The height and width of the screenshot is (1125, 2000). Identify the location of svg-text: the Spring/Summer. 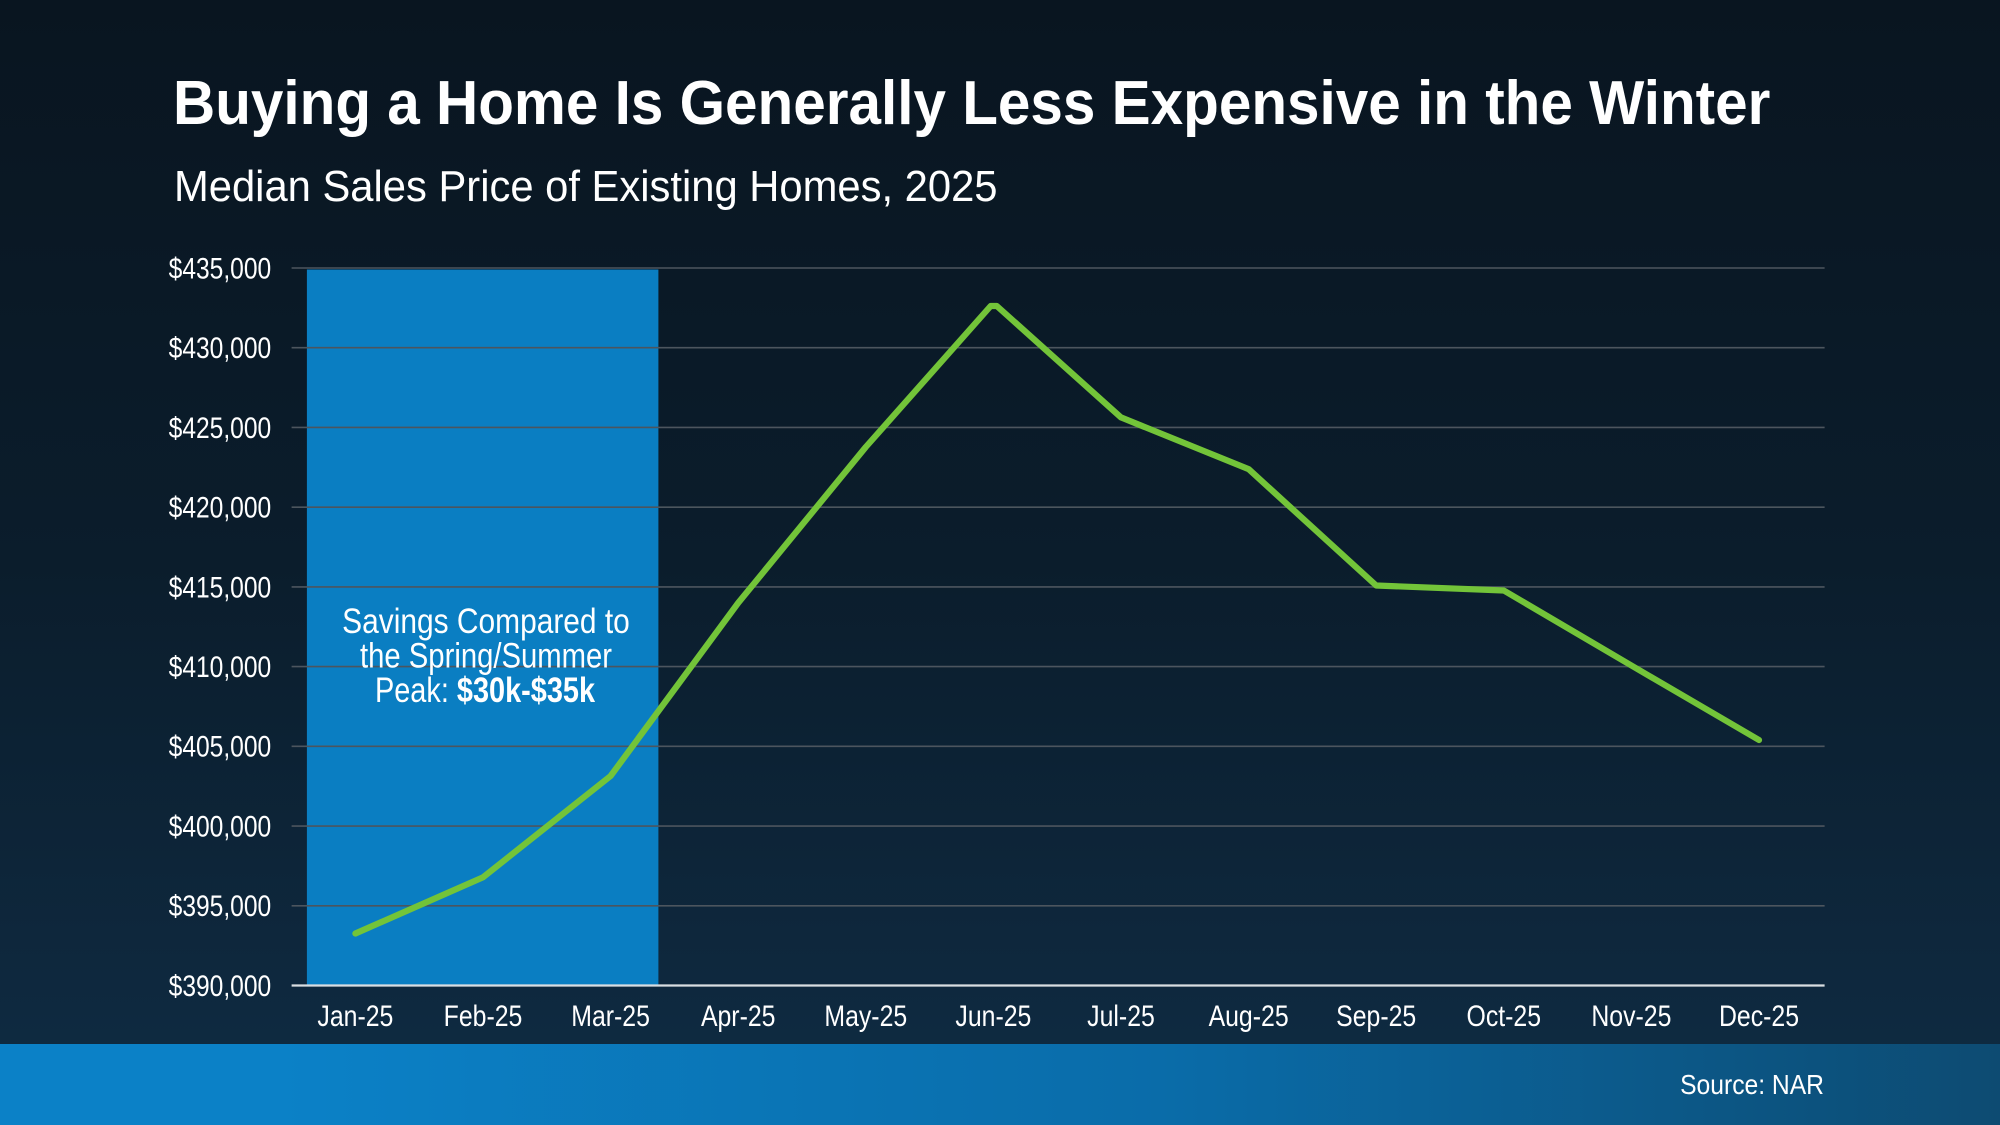
(486, 655).